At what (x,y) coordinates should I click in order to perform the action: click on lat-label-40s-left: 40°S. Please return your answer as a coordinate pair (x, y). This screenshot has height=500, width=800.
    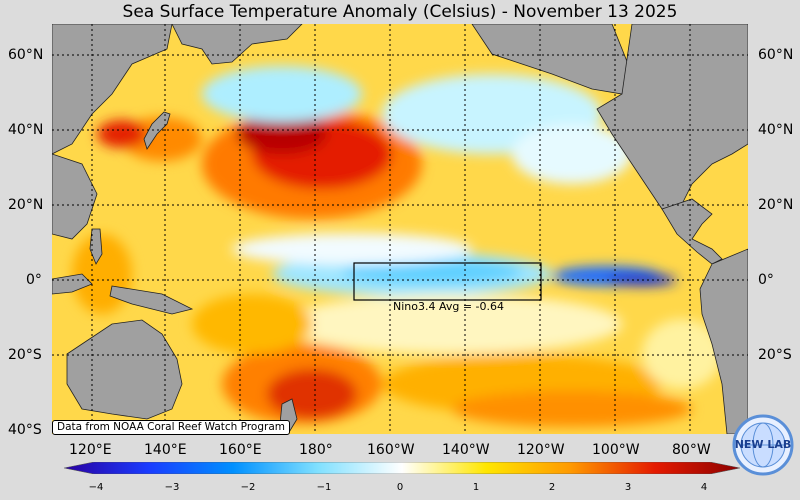
    Looking at the image, I should click on (25, 430).